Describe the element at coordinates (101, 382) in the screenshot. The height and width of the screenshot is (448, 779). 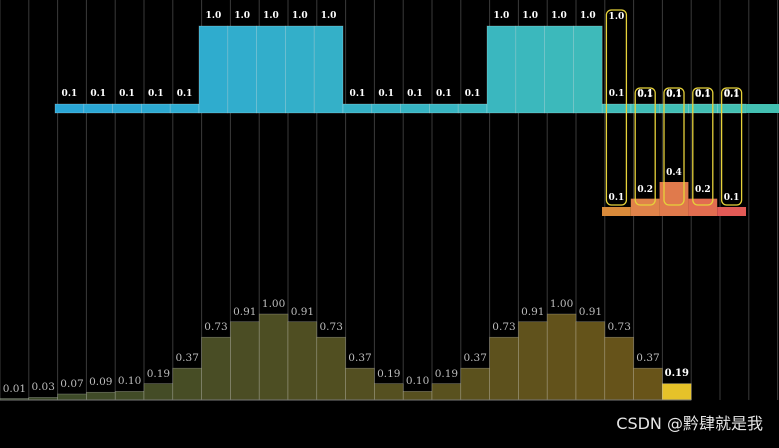
I see `output-value-label: 0.09` at that location.